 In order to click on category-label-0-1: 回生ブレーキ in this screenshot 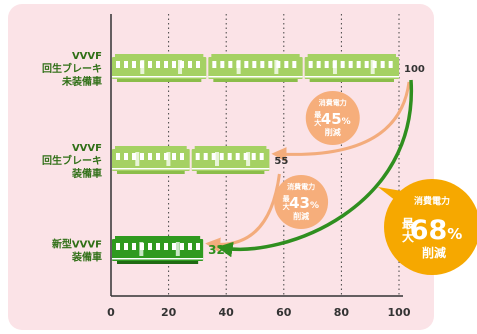, I will do `click(72, 68)`.